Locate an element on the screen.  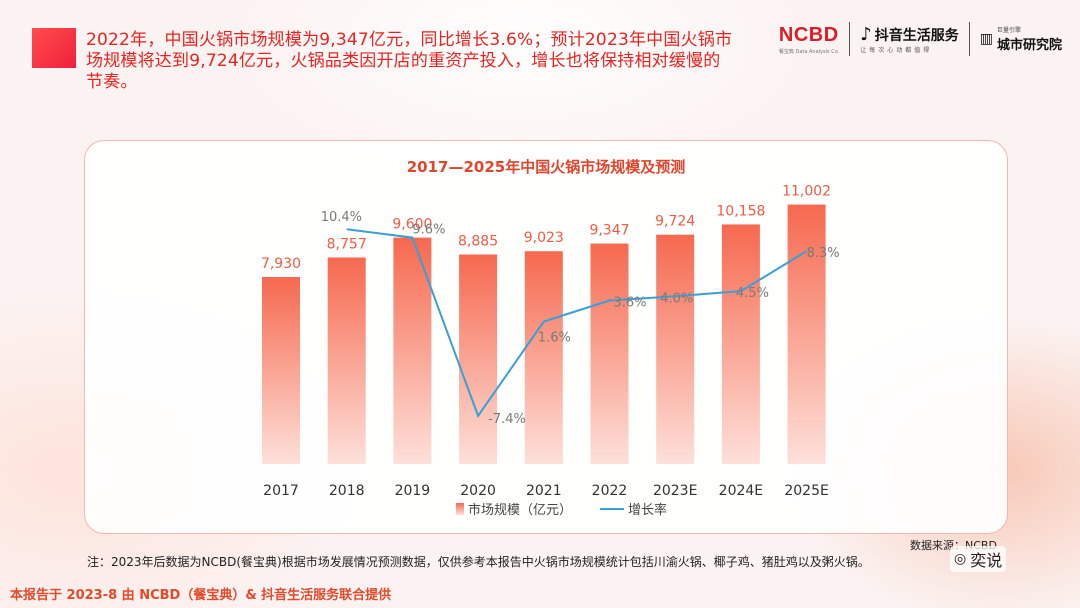
report-credit: 本报告于 2023-8 由 NCBD（餐宝典）& 抖音生活服务联合提供 is located at coordinates (201, 595).